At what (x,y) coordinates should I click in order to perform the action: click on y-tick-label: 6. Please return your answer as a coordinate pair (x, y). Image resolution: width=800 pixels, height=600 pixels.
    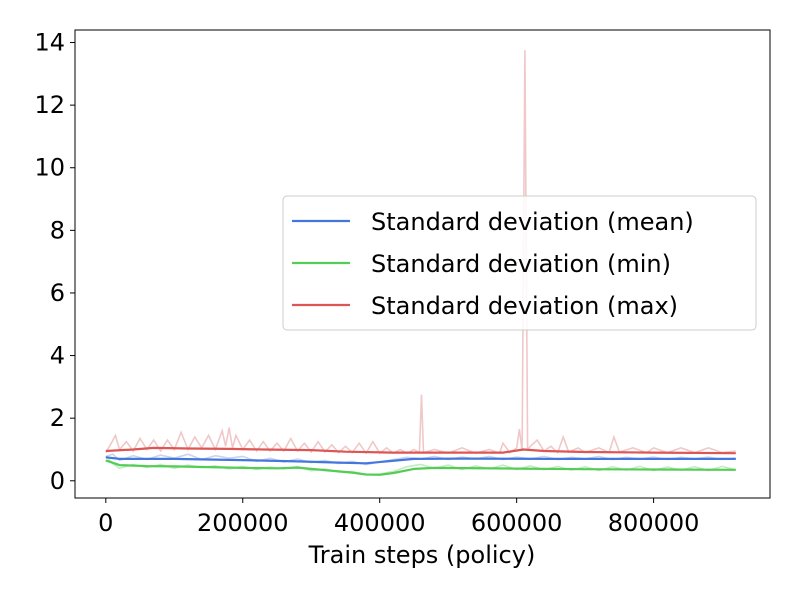
    Looking at the image, I should click on (57, 293).